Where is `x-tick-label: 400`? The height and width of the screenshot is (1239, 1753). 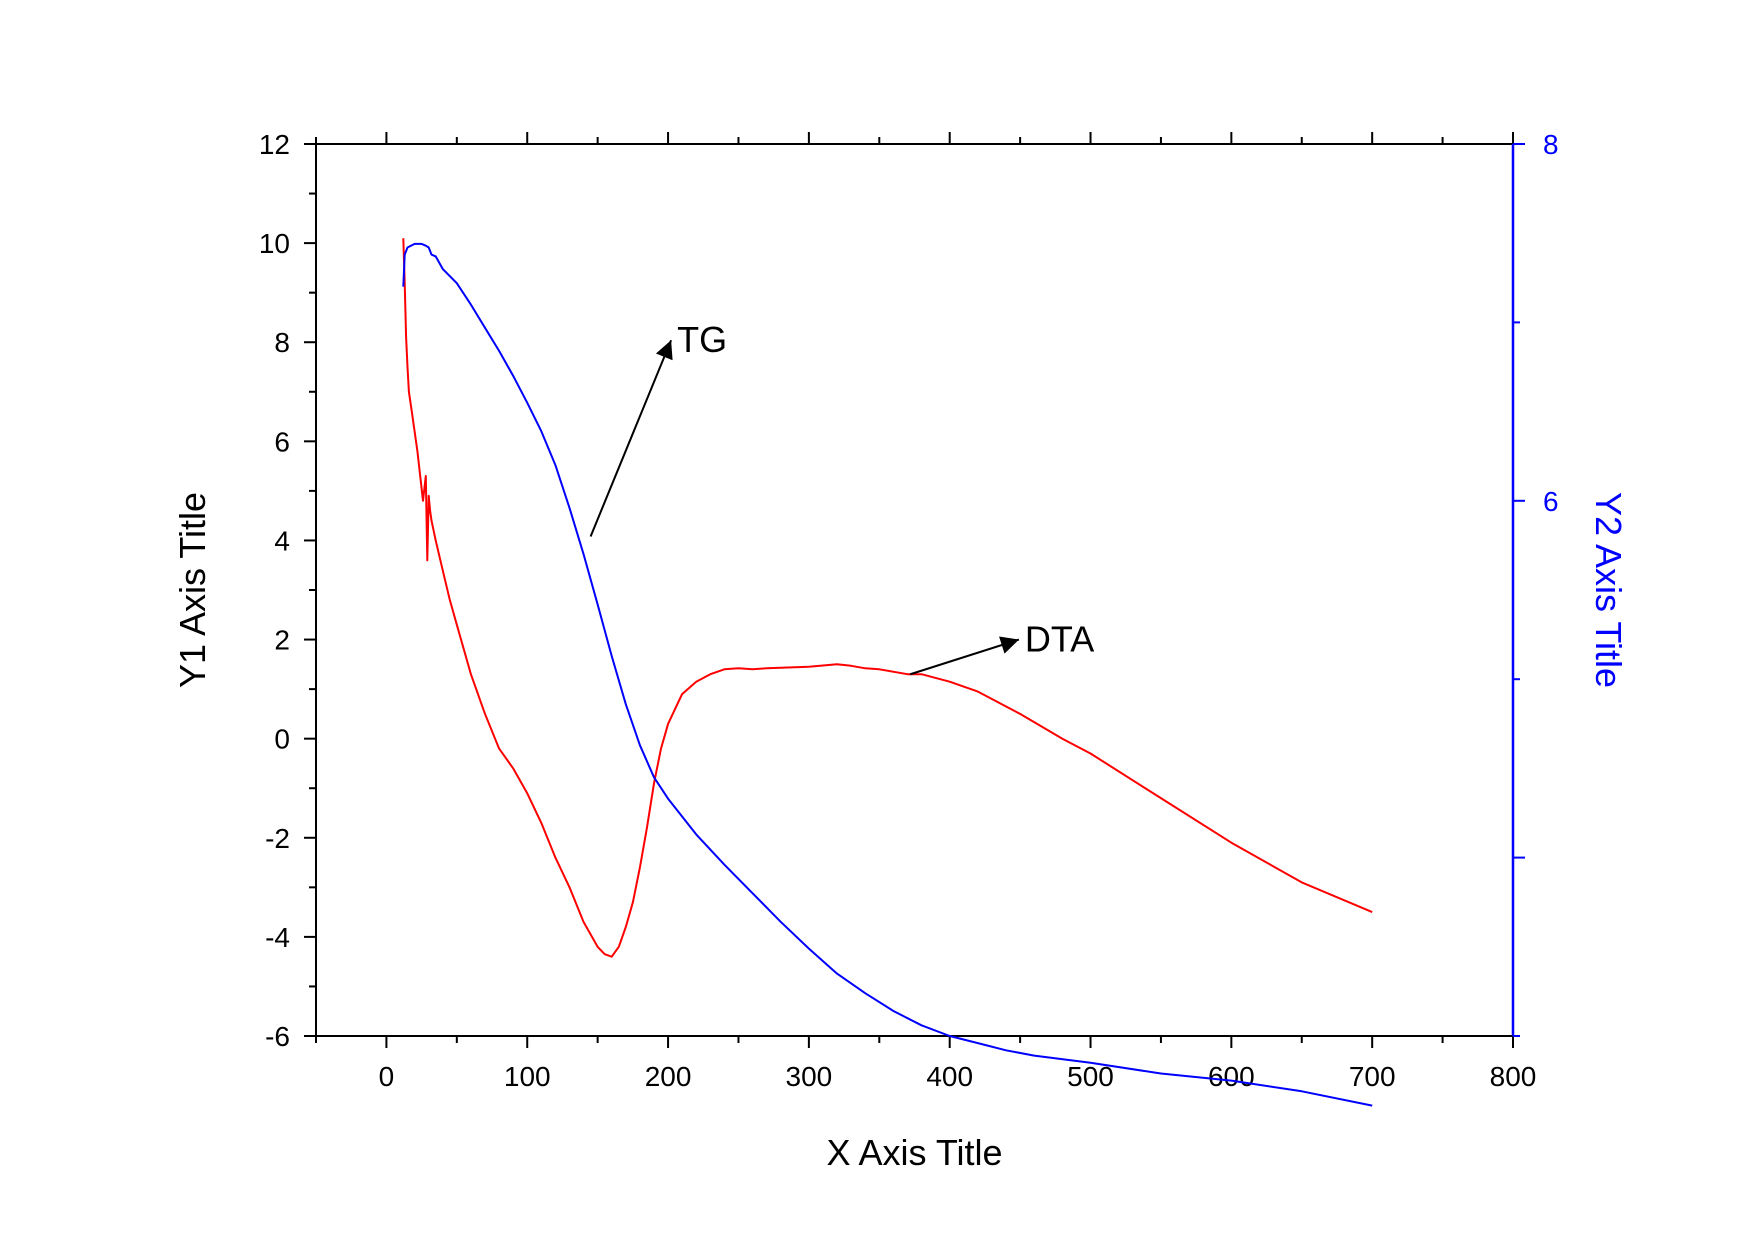
x-tick-label: 400 is located at coordinates (949, 1076).